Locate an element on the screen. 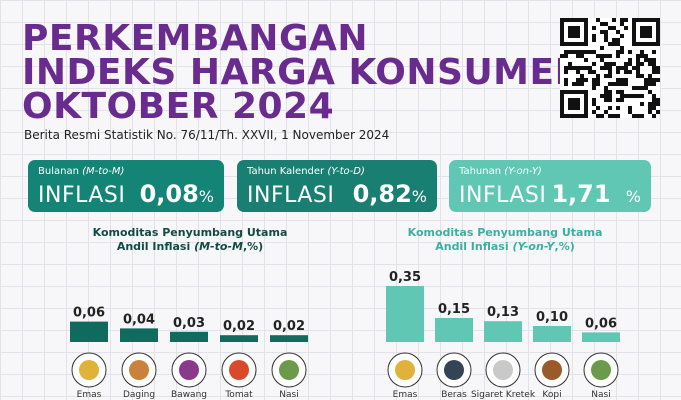  category-label-mtm-1: Daging is located at coordinates (139, 395).